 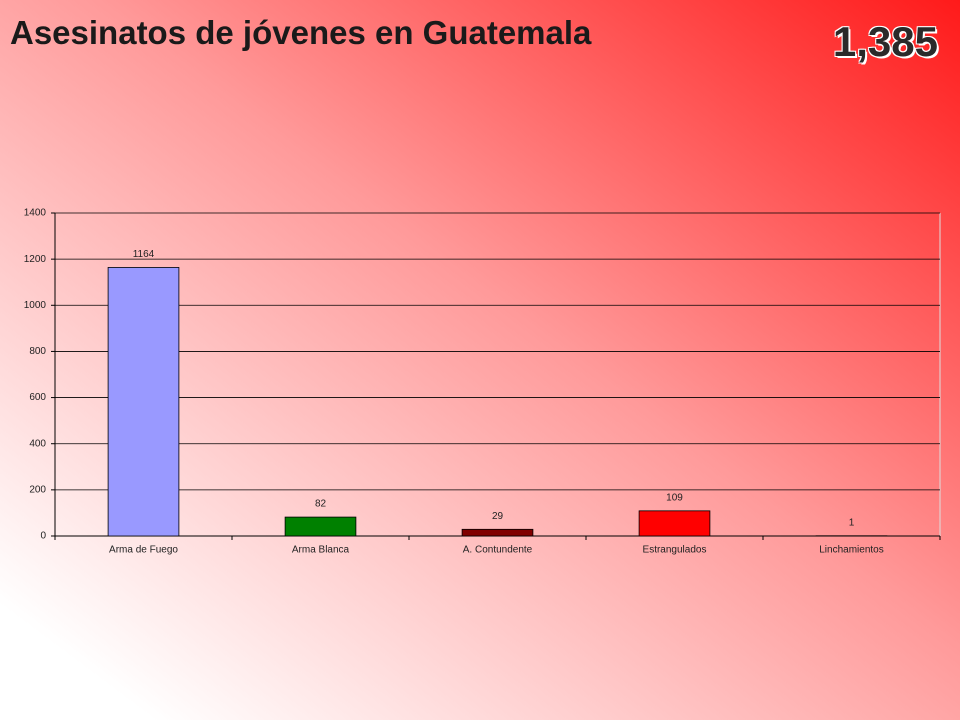 I want to click on value-label: 29, so click(x=498, y=516).